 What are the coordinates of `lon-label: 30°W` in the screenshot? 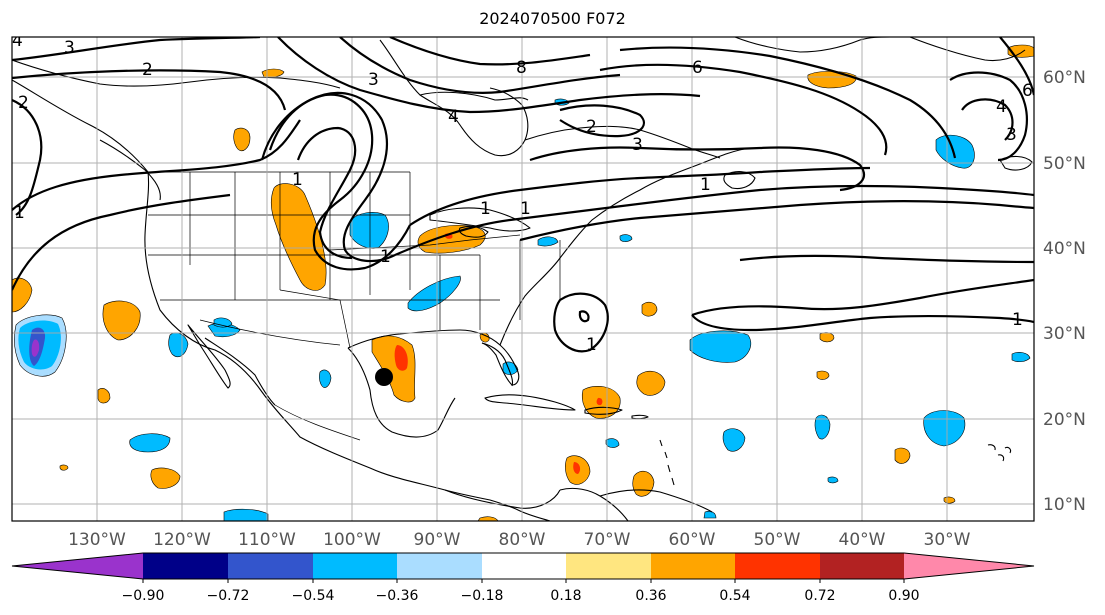 It's located at (947, 540).